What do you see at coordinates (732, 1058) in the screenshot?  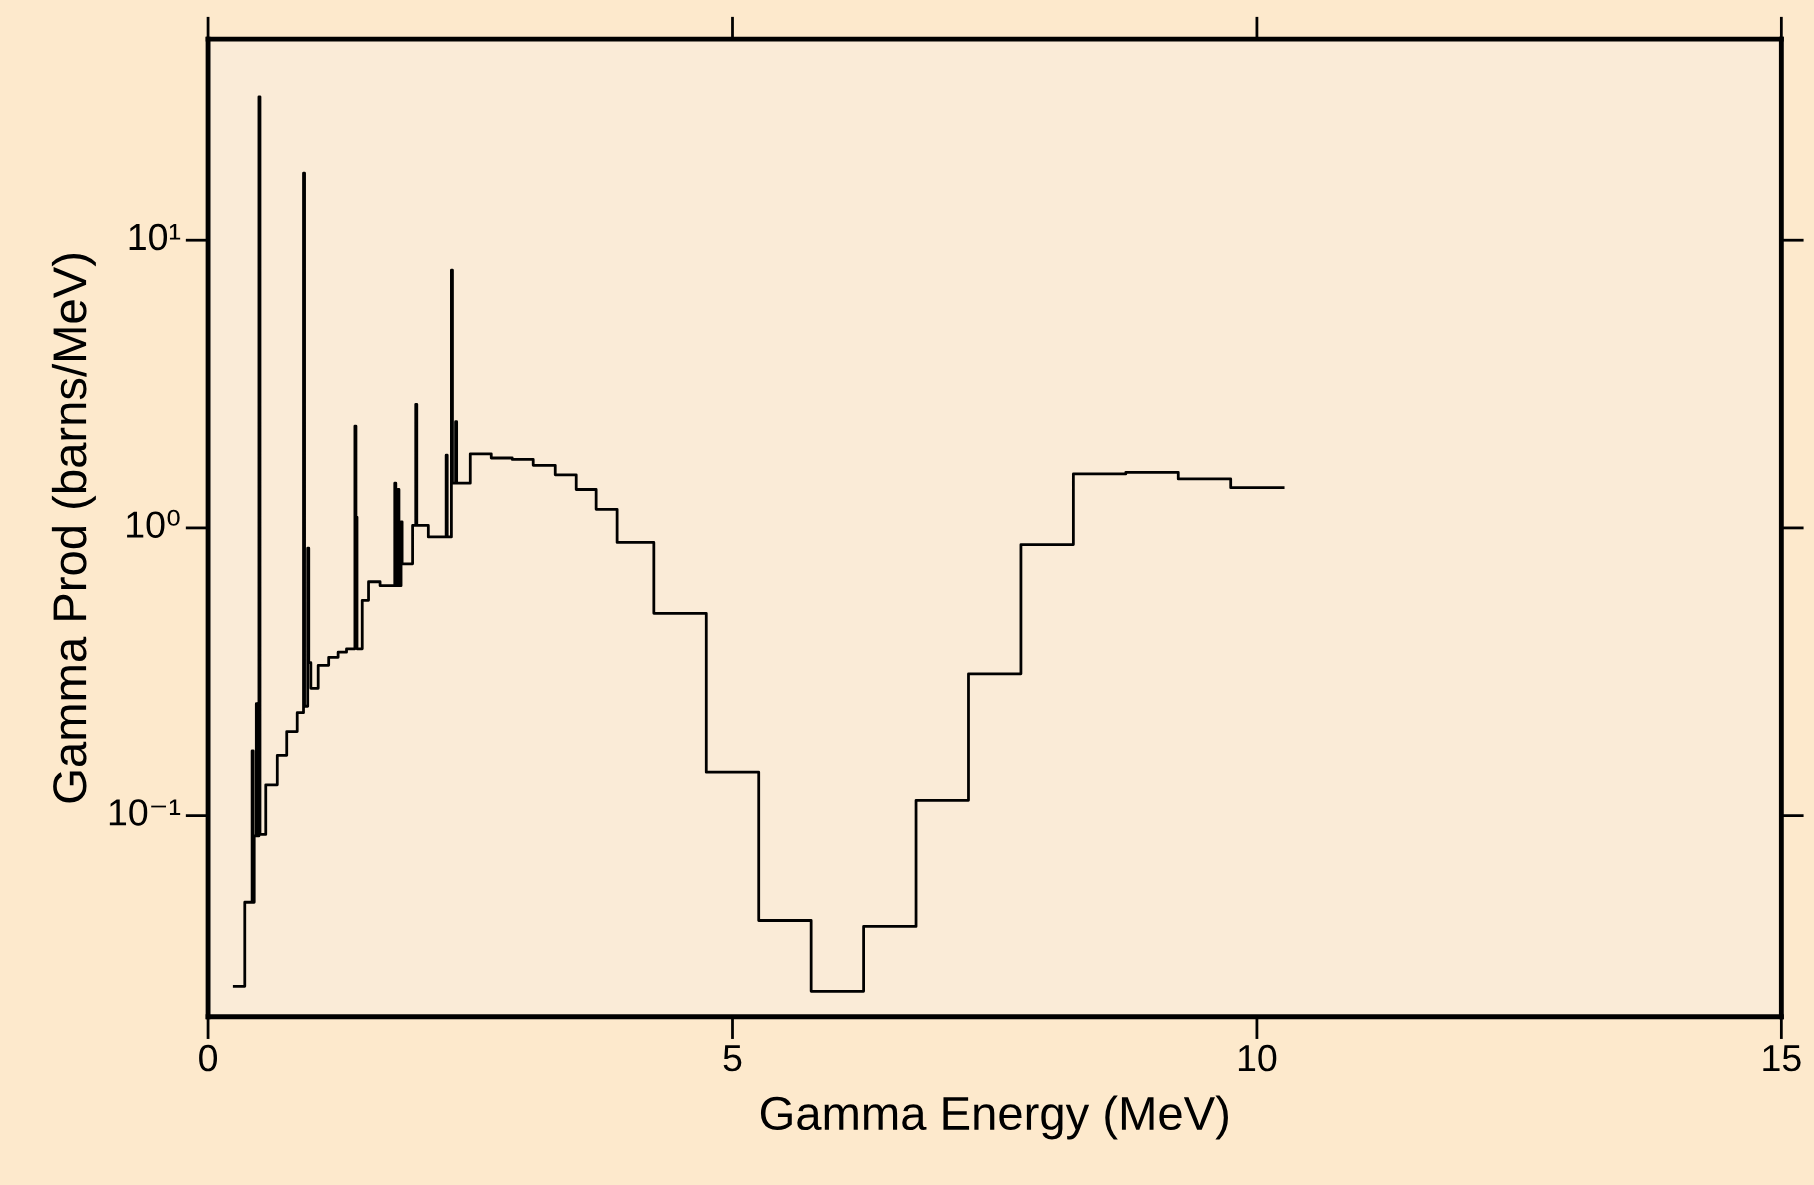 I see `x-tick-label: 5` at bounding box center [732, 1058].